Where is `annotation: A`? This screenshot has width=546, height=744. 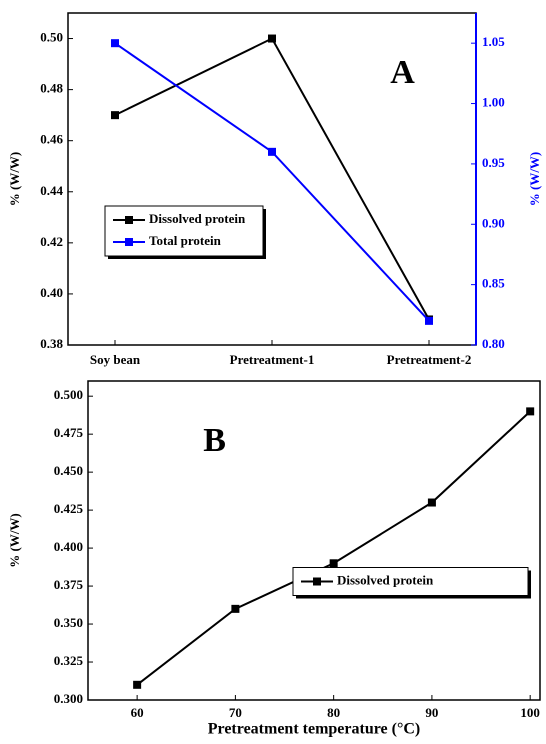 annotation: A is located at coordinates (402, 72).